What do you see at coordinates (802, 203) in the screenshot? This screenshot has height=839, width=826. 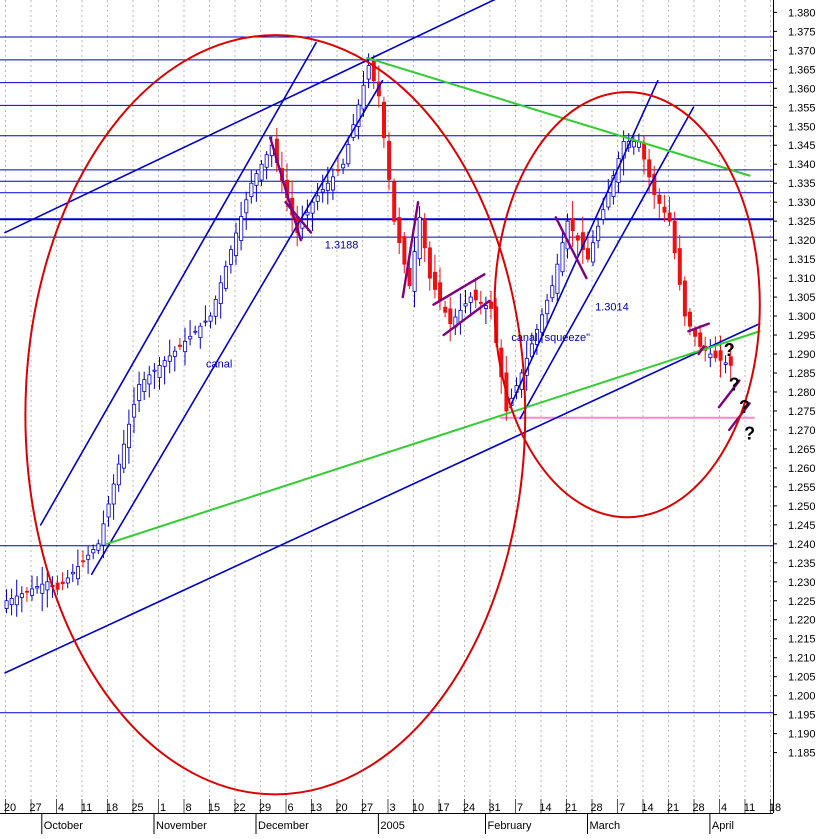 I see `y-tick-label-29: 1.330` at bounding box center [802, 203].